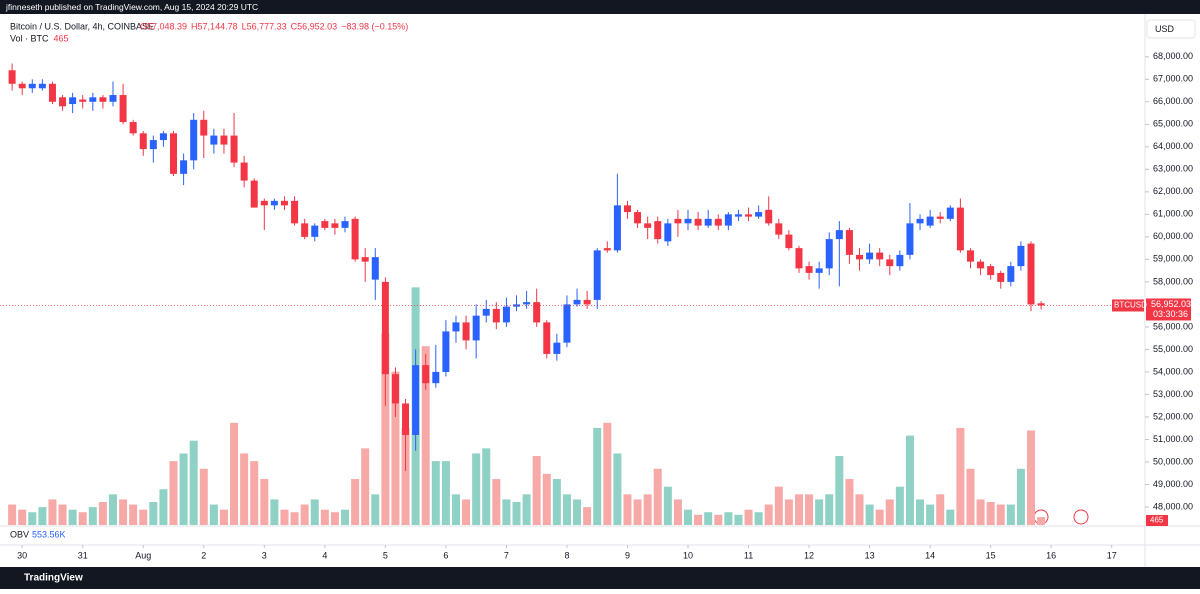 The height and width of the screenshot is (594, 1200). Describe the element at coordinates (314, 26) in the screenshot. I see `ohlc-value: C56,952.03` at that location.